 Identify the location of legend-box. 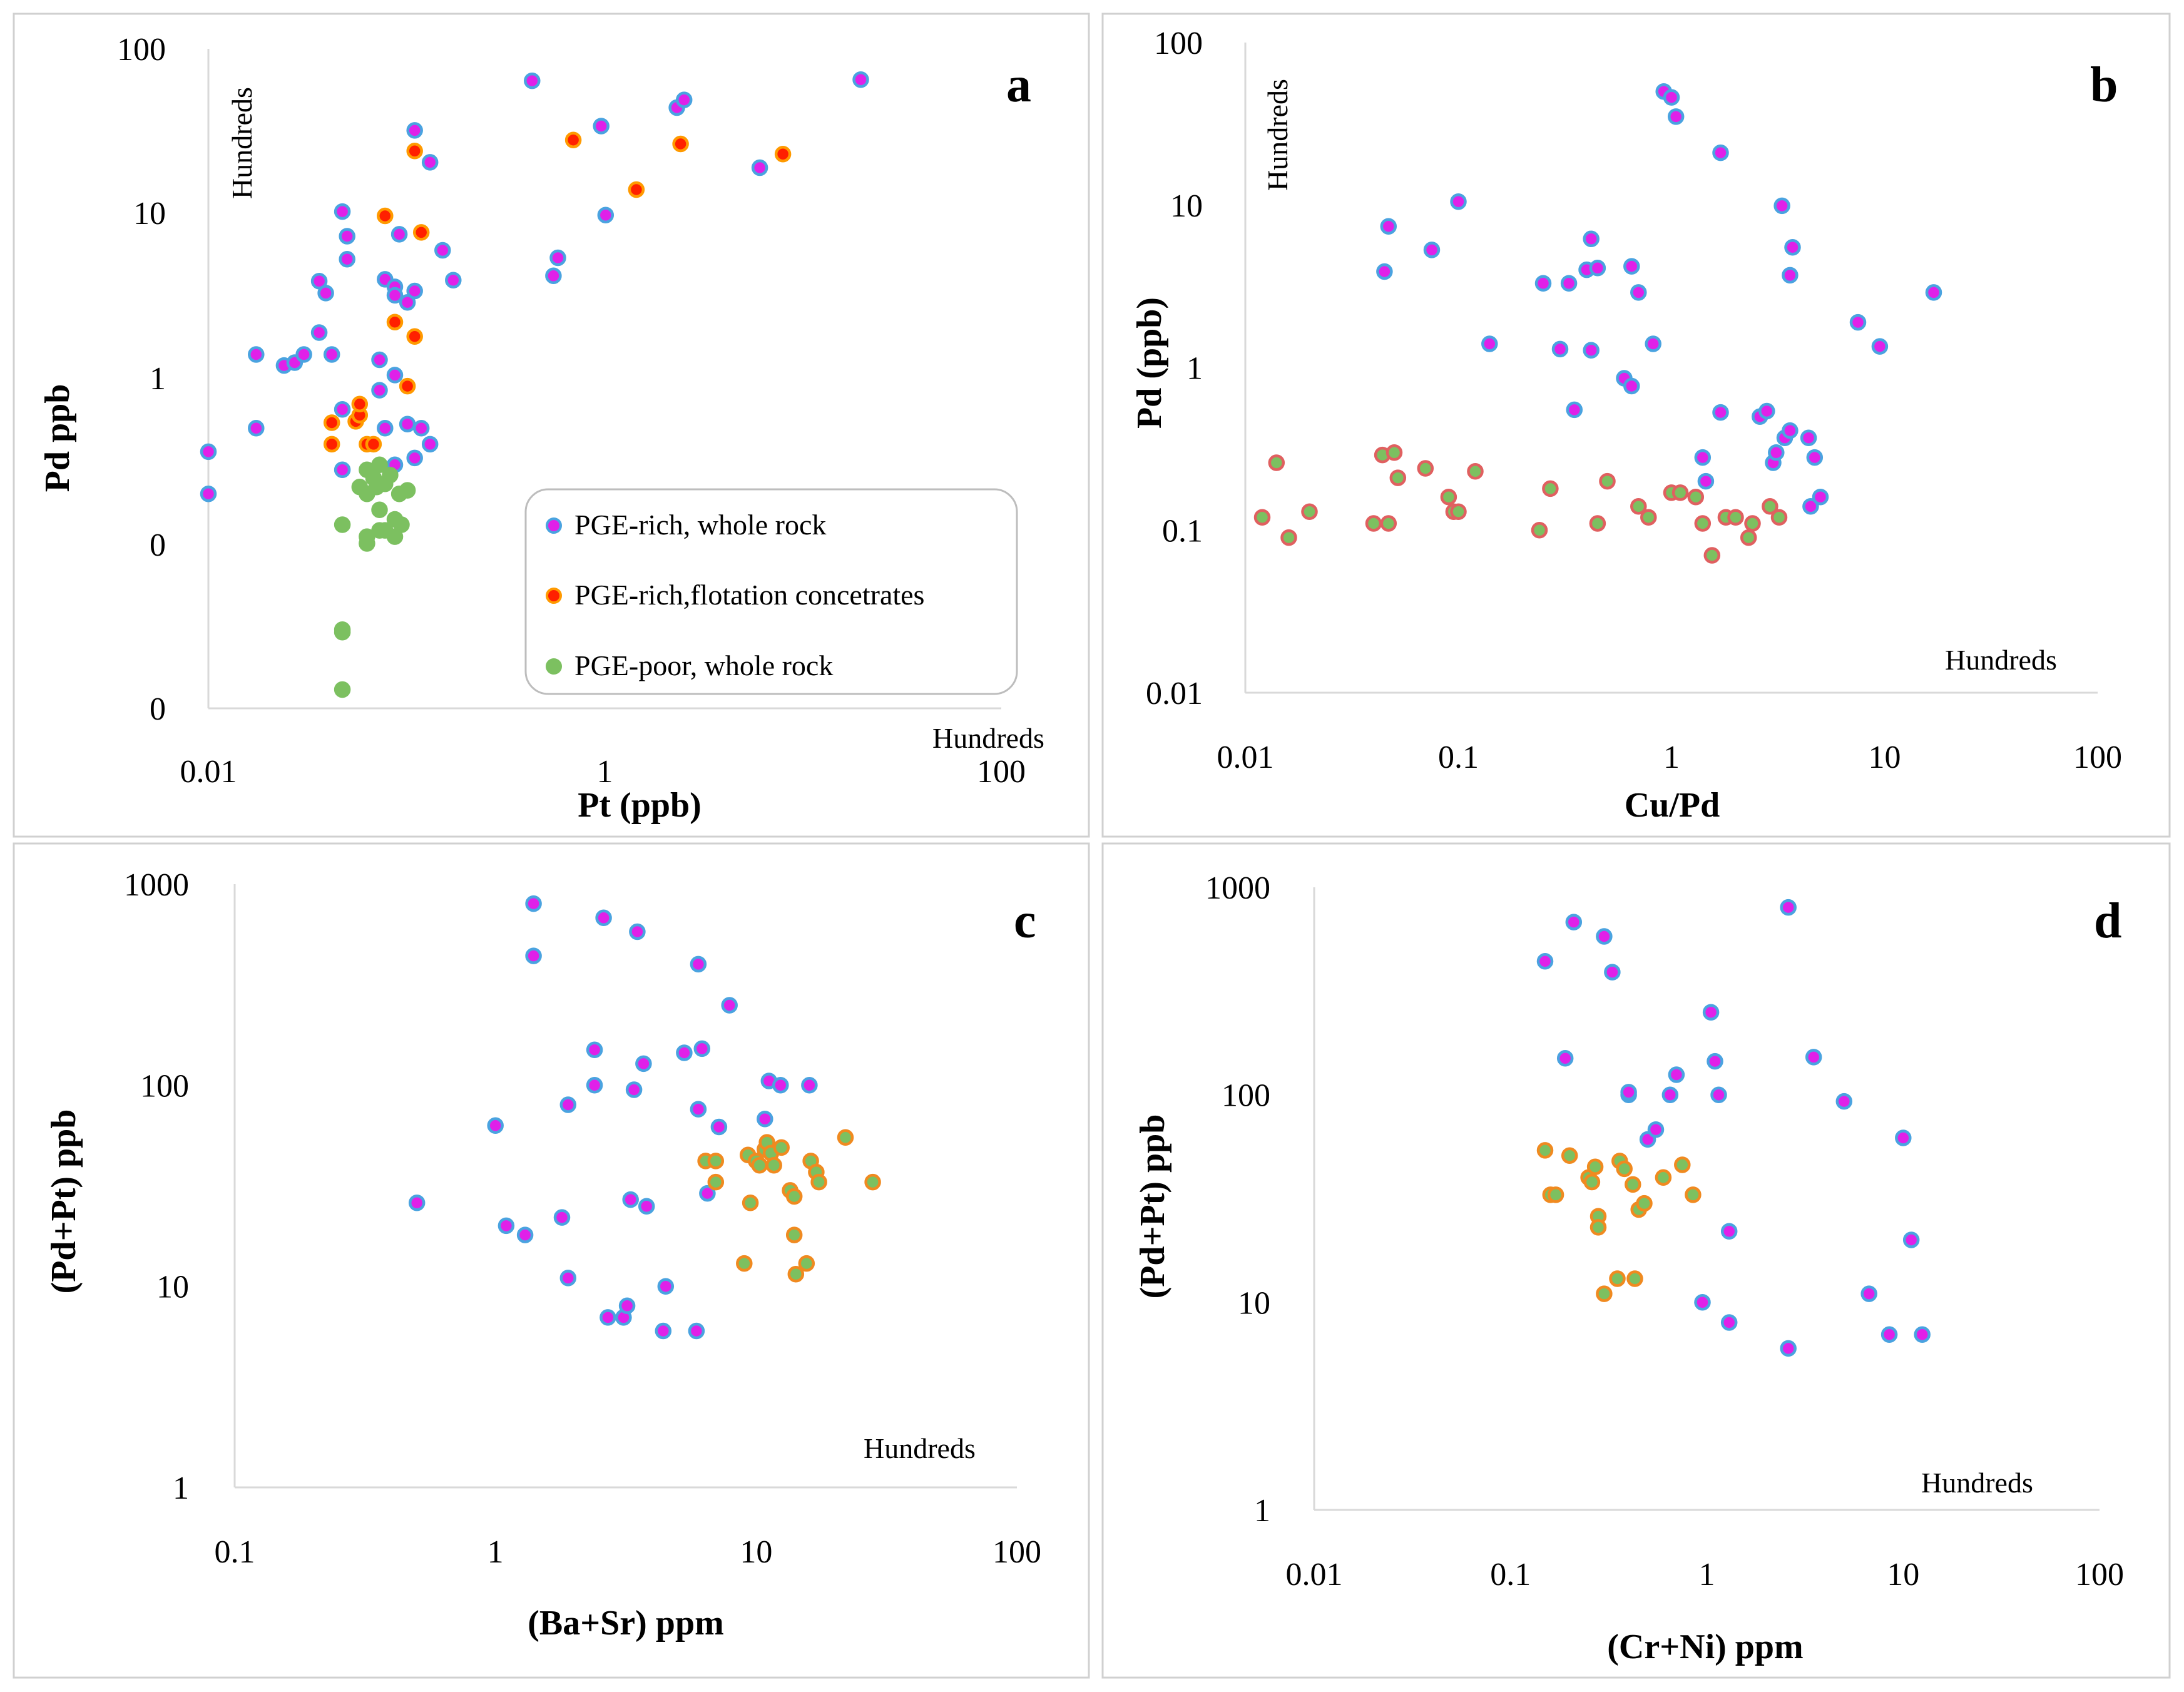
(771, 592).